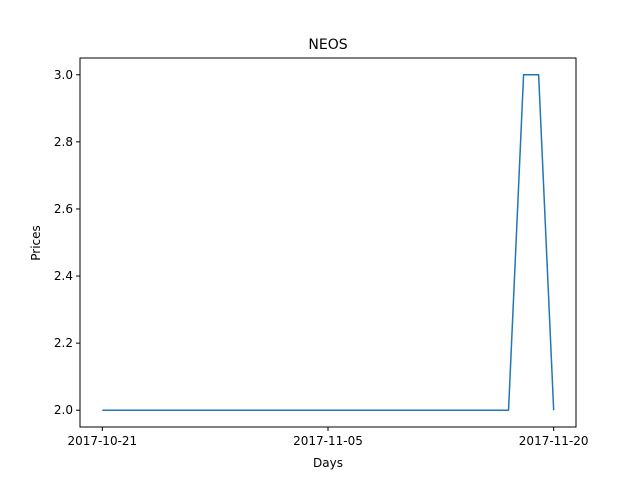 Image resolution: width=640 pixels, height=480 pixels. Describe the element at coordinates (63, 75) in the screenshot. I see `y-tick-label: 3.0` at that location.